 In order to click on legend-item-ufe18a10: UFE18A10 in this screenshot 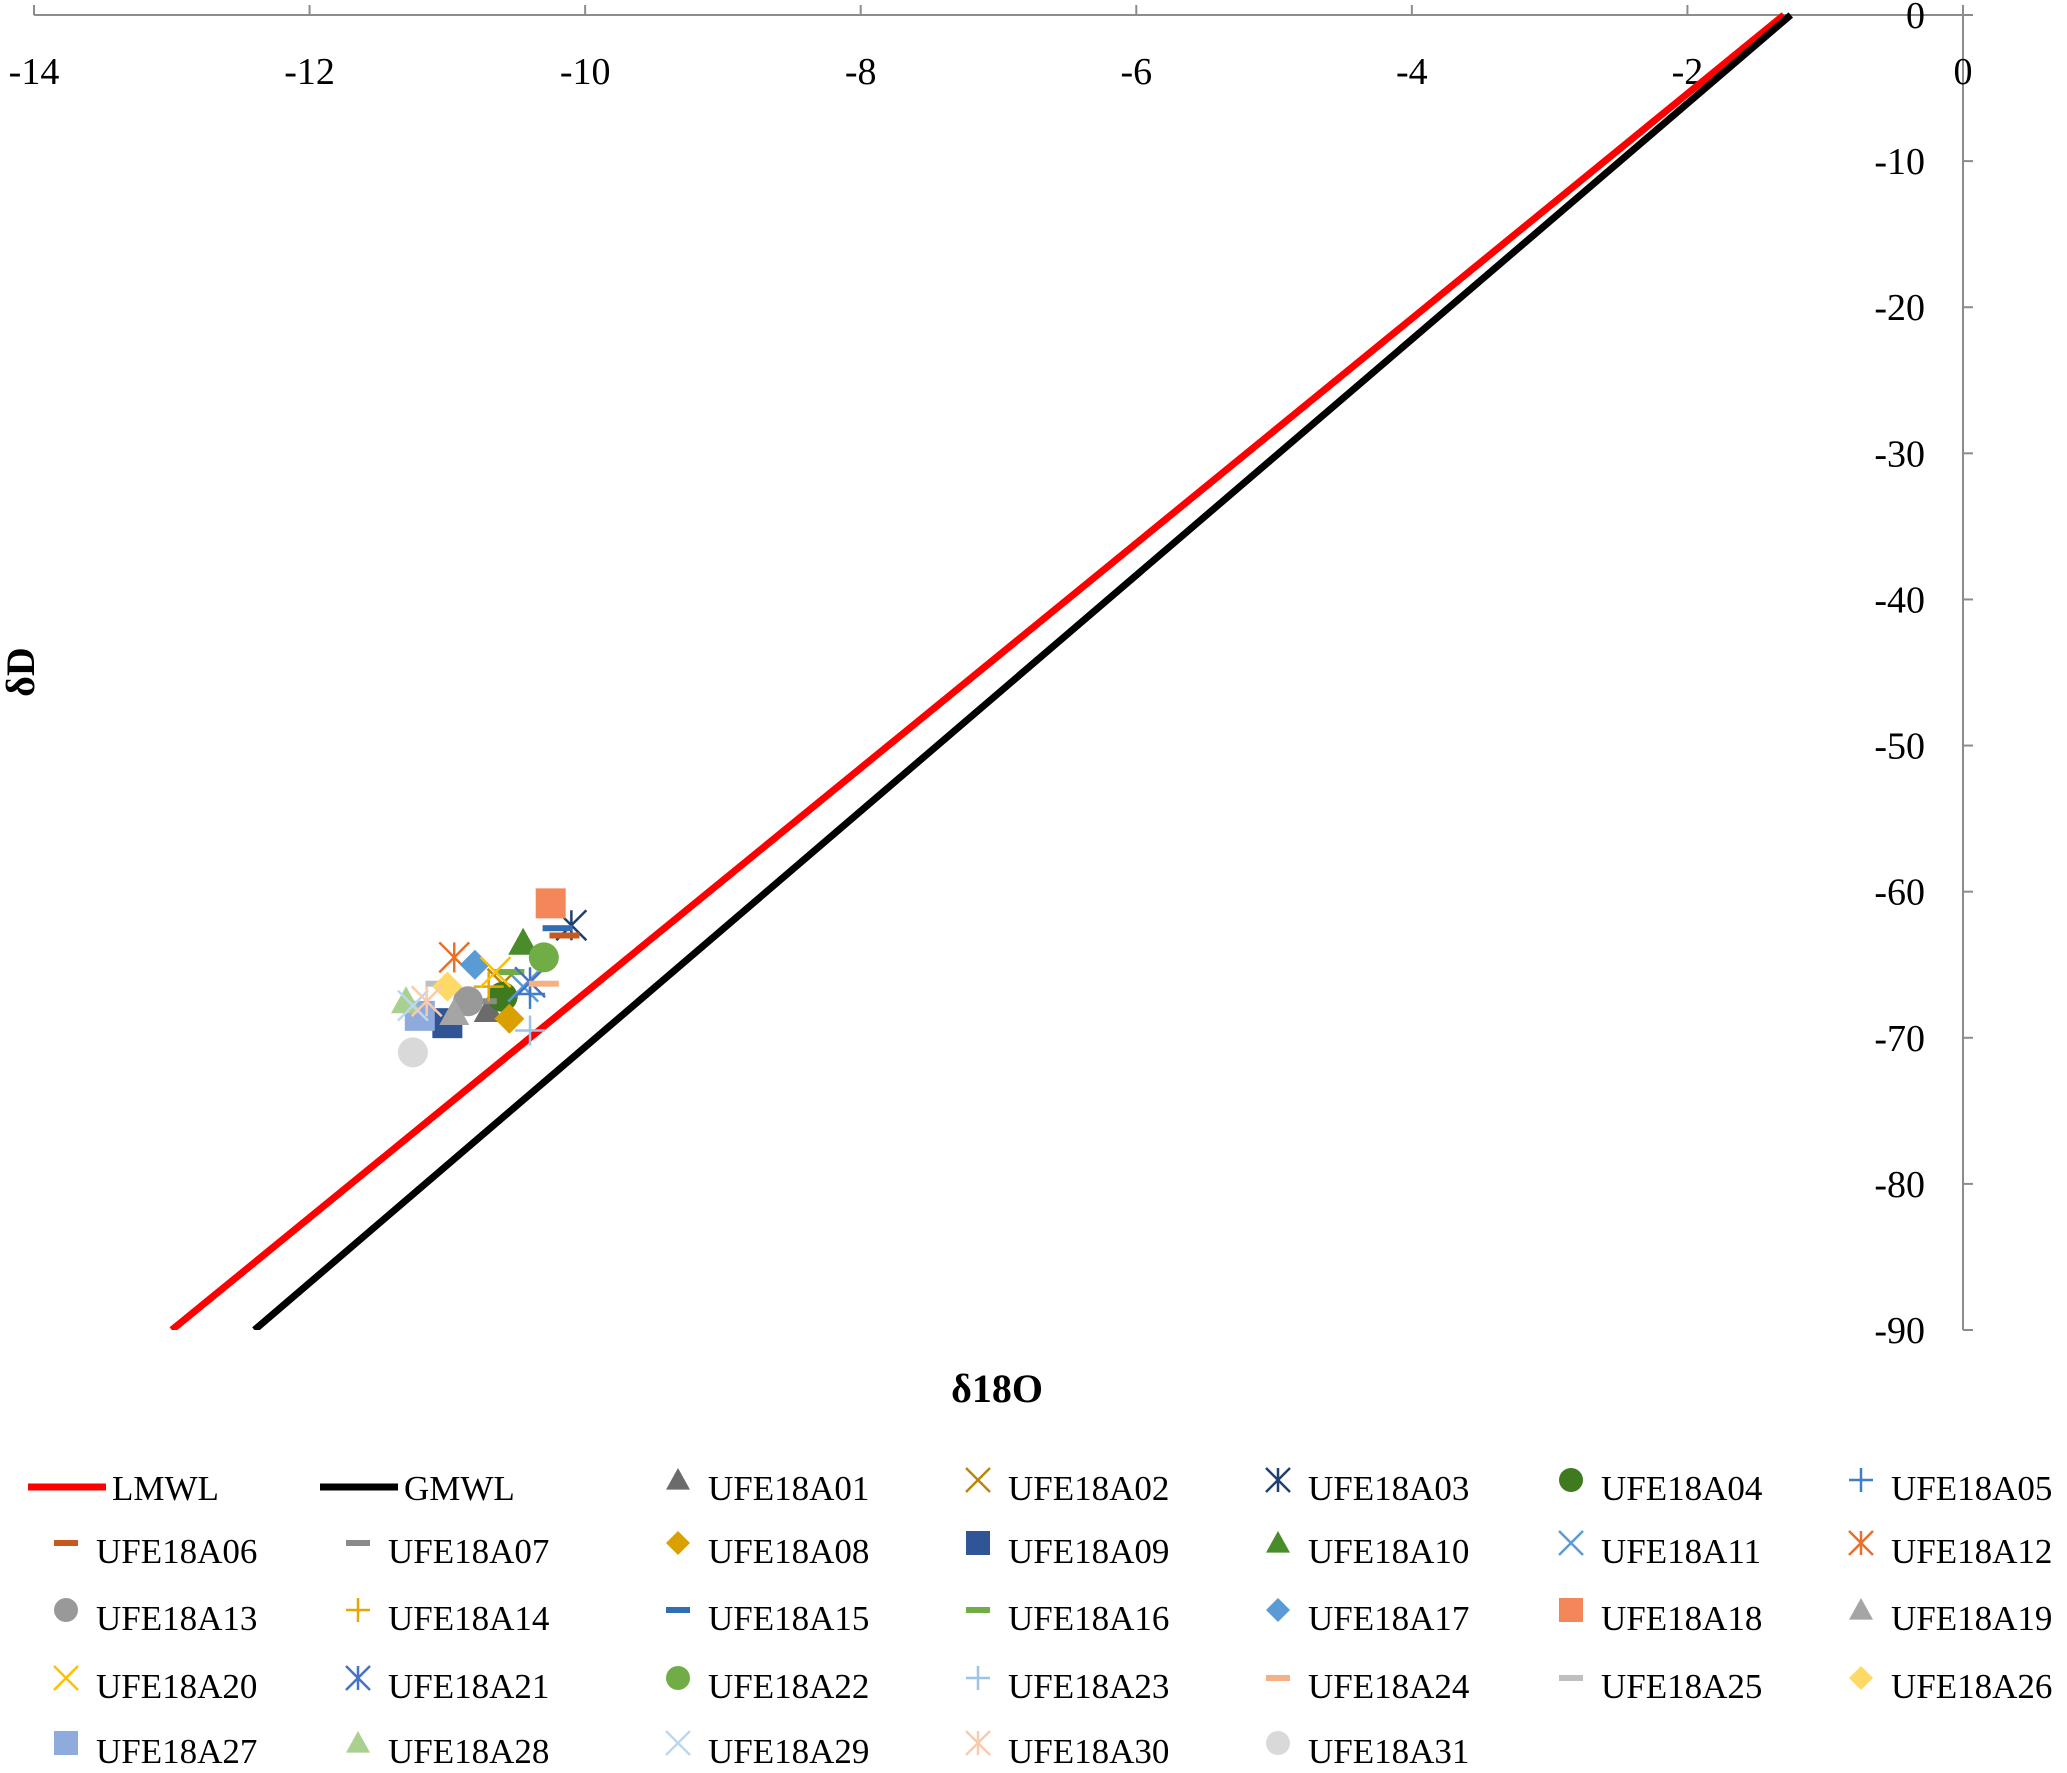, I will do `click(1367, 1551)`.